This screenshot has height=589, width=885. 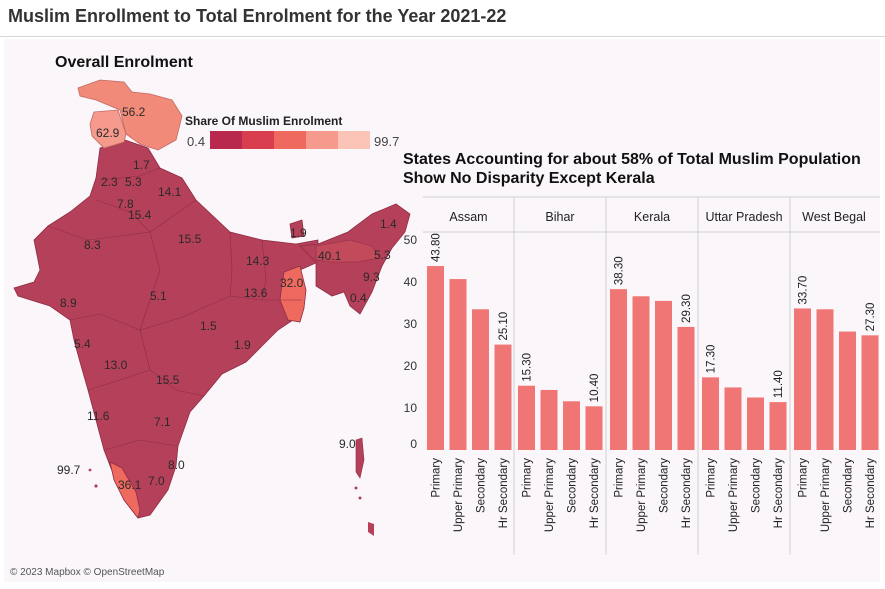 I want to click on map-label: 32.0, so click(x=292, y=283).